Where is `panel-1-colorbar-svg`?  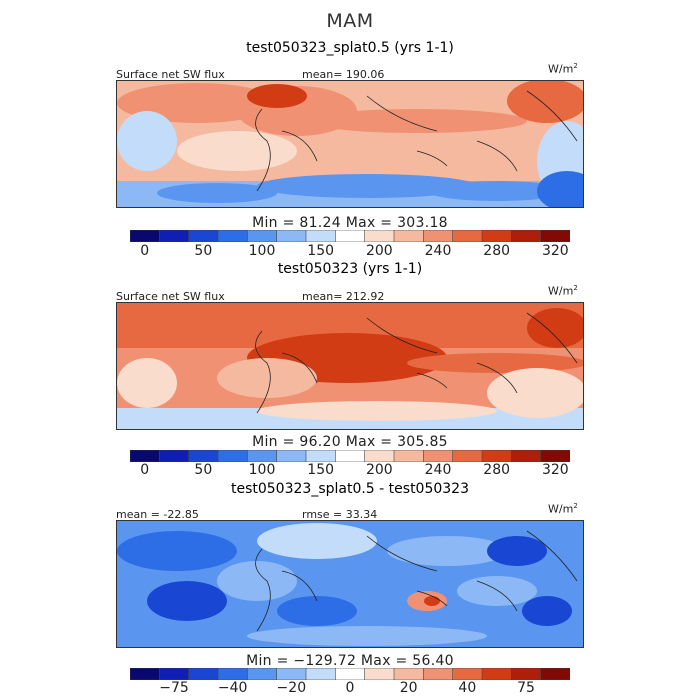 panel-1-colorbar-svg is located at coordinates (350, 236).